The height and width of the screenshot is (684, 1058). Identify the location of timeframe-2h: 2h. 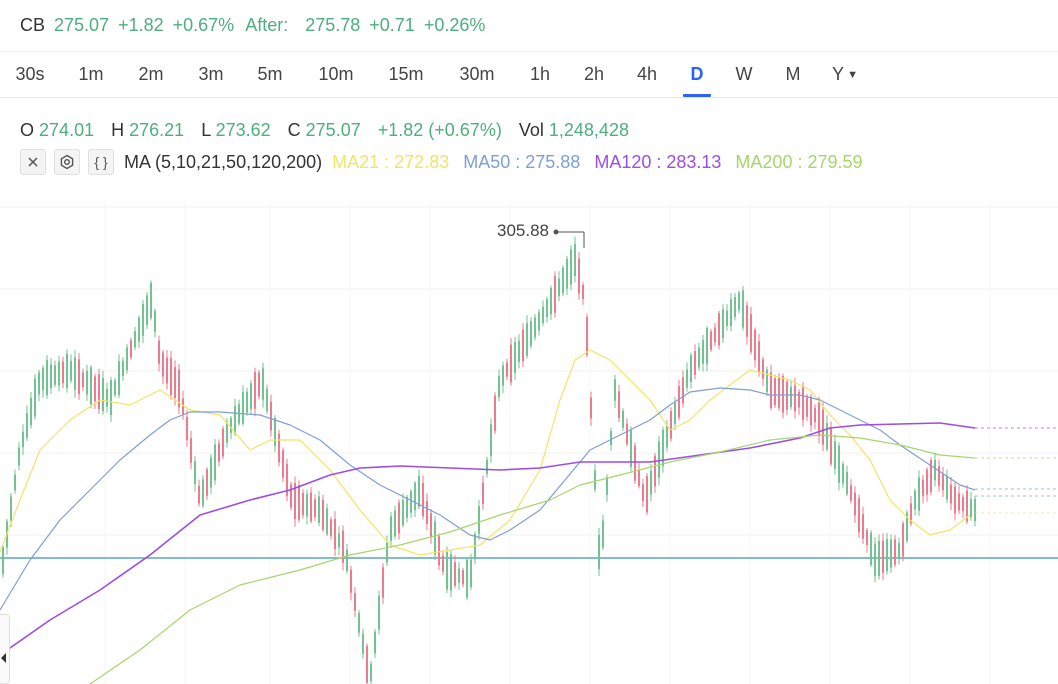
(594, 74).